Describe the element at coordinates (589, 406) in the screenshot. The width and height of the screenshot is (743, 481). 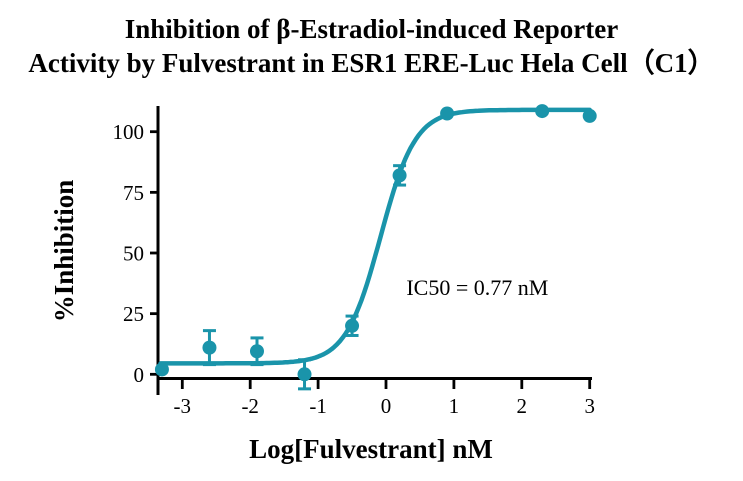
I see `x-tick-label: 3` at that location.